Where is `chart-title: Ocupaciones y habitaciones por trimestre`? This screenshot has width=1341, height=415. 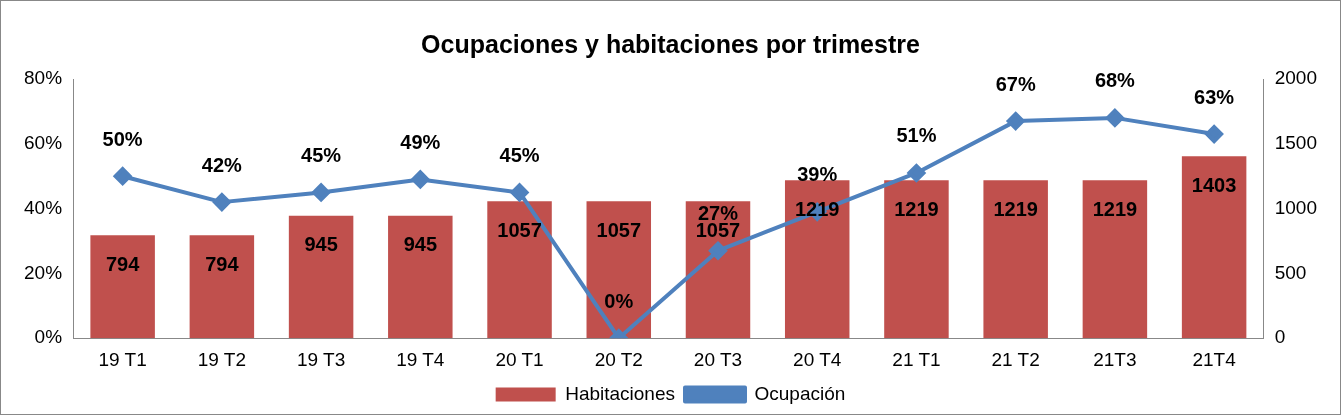 chart-title: Ocupaciones y habitaciones por trimestre is located at coordinates (670, 43).